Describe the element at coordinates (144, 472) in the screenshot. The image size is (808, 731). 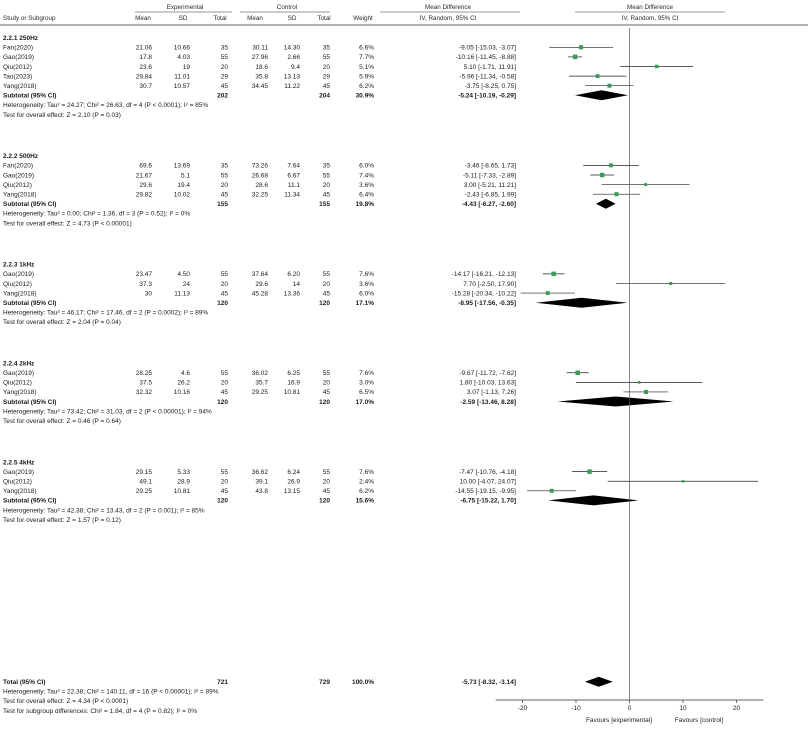
I see `cell-e-mean: 29.15` at that location.